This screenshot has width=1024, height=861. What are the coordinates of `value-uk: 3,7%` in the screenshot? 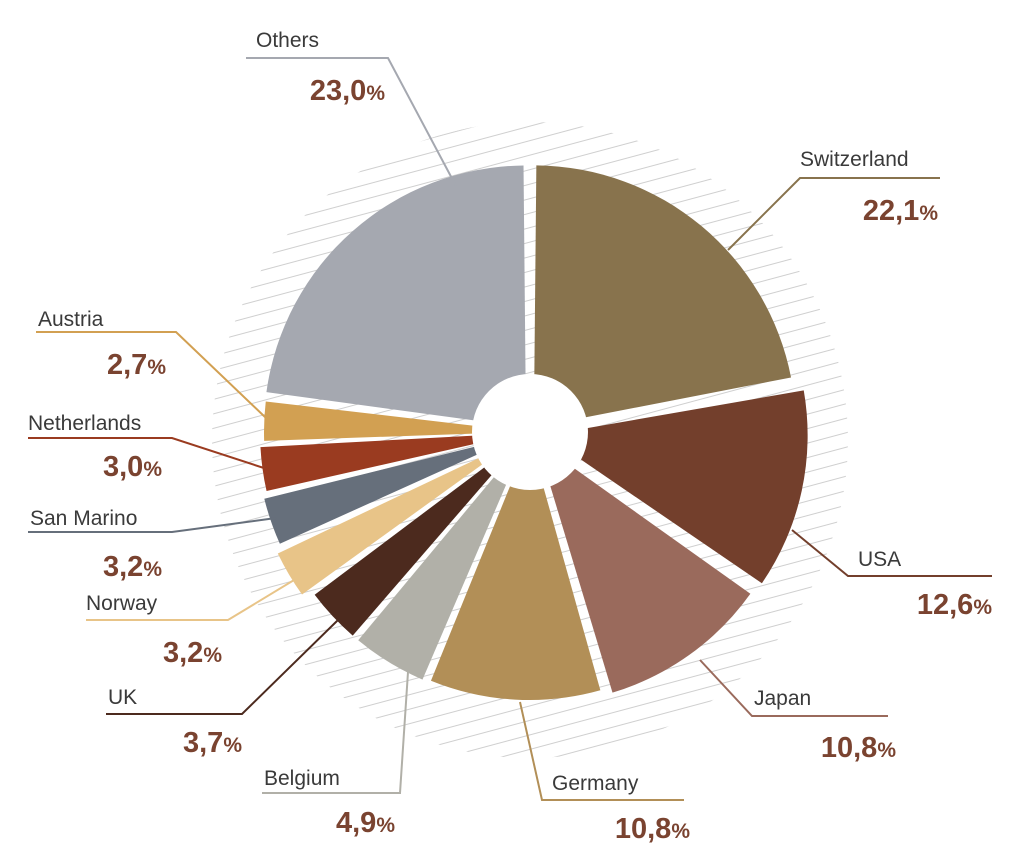 It's located at (212, 743).